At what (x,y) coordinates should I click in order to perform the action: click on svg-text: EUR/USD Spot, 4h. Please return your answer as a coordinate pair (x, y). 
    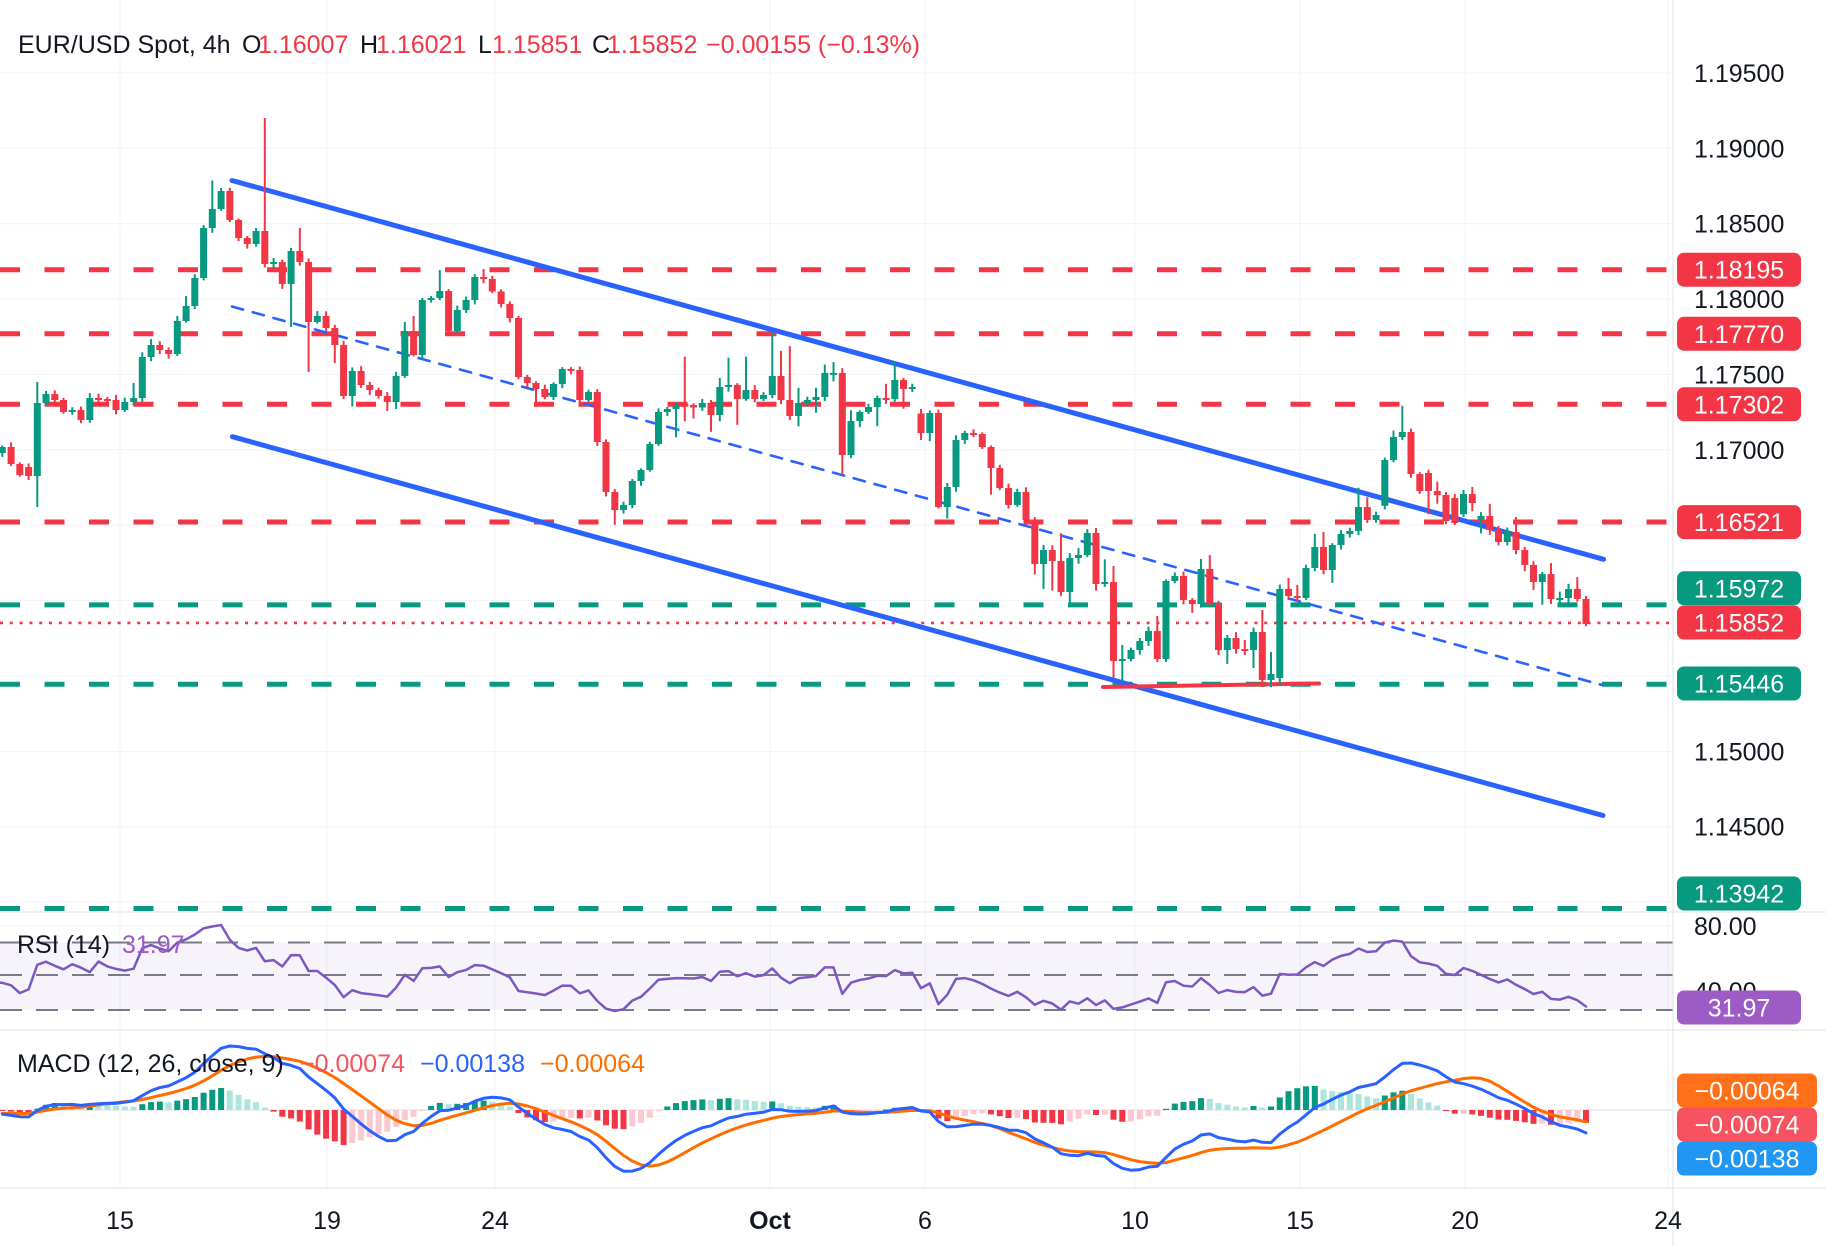
    Looking at the image, I should click on (124, 45).